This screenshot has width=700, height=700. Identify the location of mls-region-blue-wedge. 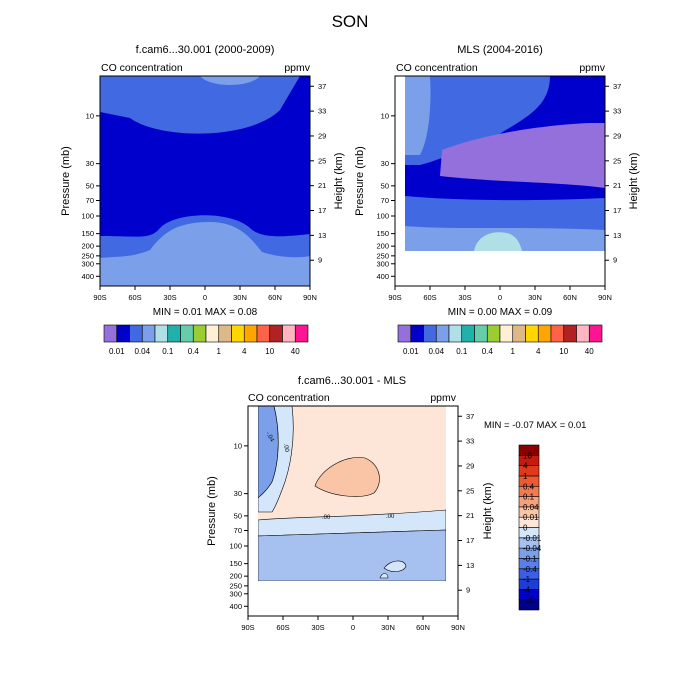
(477, 120).